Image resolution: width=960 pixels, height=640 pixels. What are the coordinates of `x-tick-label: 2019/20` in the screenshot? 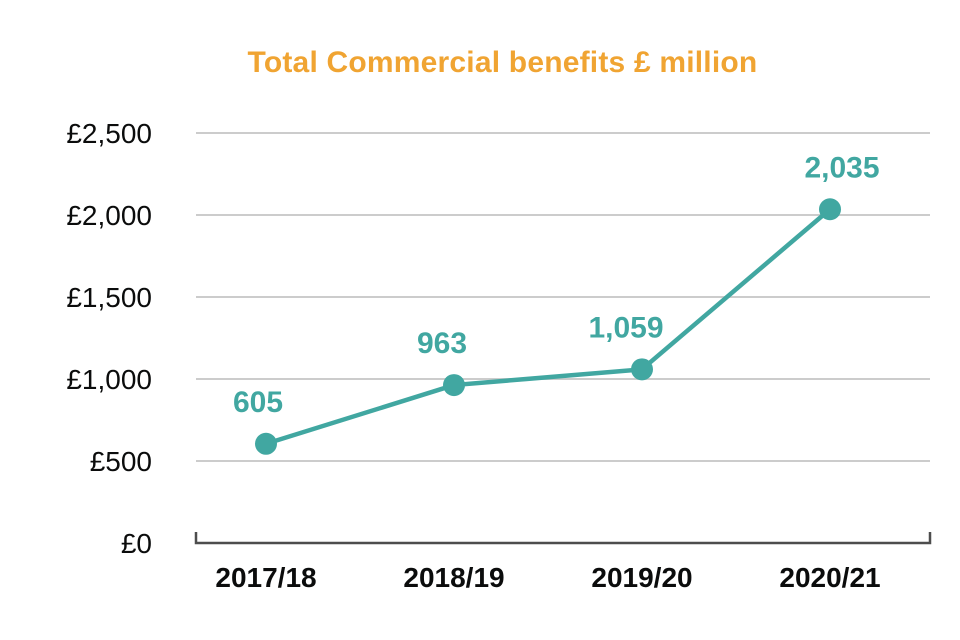 It's located at (641, 577).